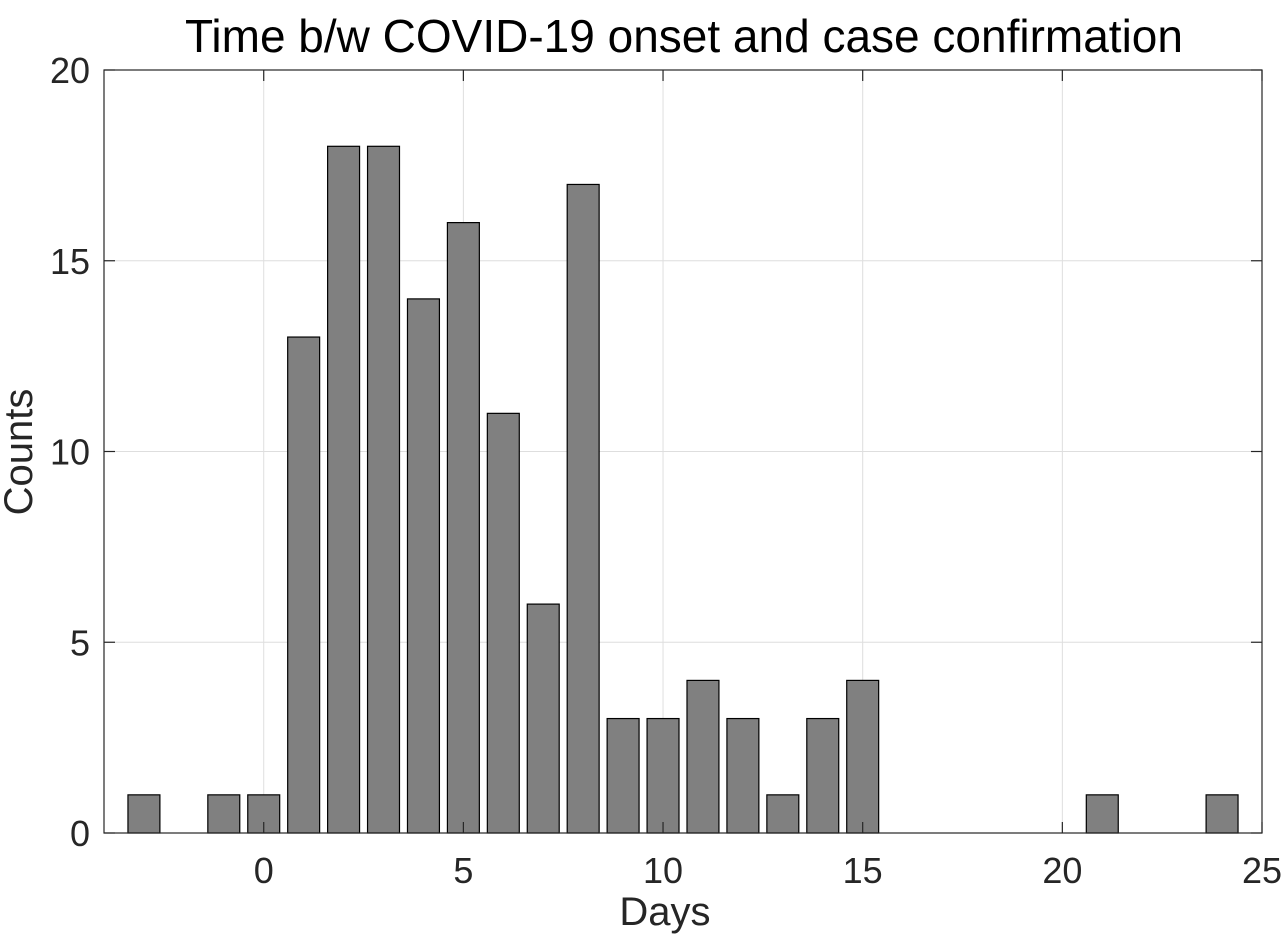 This screenshot has height=936, width=1286. Describe the element at coordinates (20, 452) in the screenshot. I see `y-axis-label: Counts` at that location.